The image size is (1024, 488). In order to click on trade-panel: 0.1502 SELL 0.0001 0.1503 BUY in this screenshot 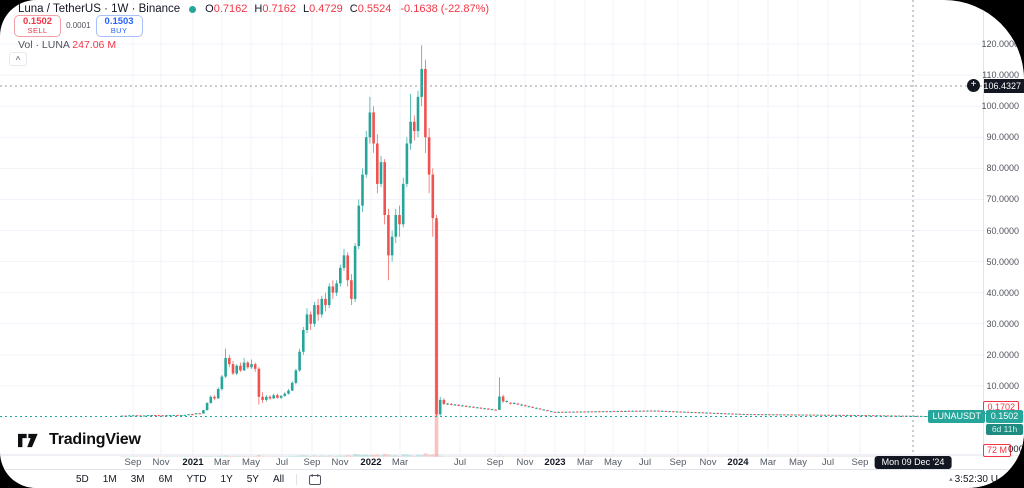, I will do `click(78, 26)`.